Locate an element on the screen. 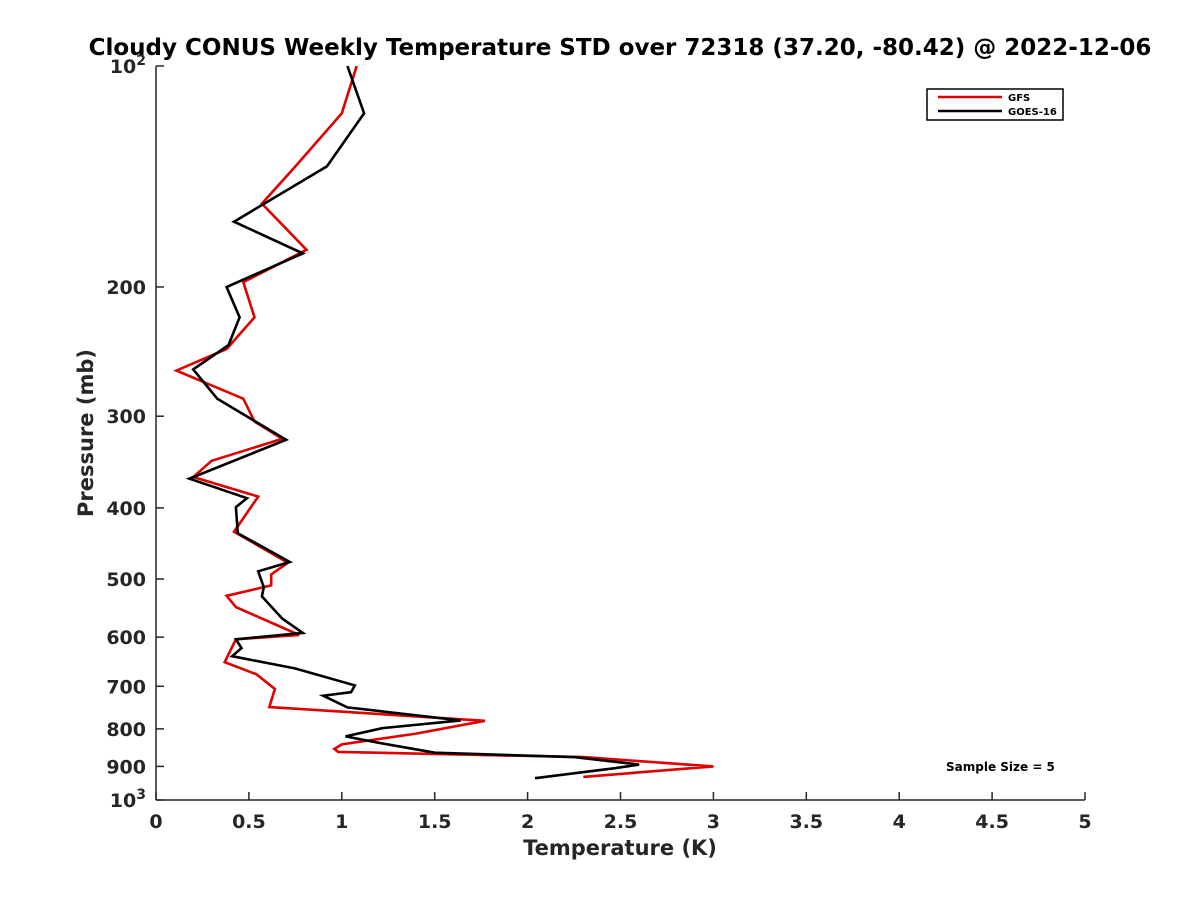  x-tick-label: 2 is located at coordinates (527, 822).